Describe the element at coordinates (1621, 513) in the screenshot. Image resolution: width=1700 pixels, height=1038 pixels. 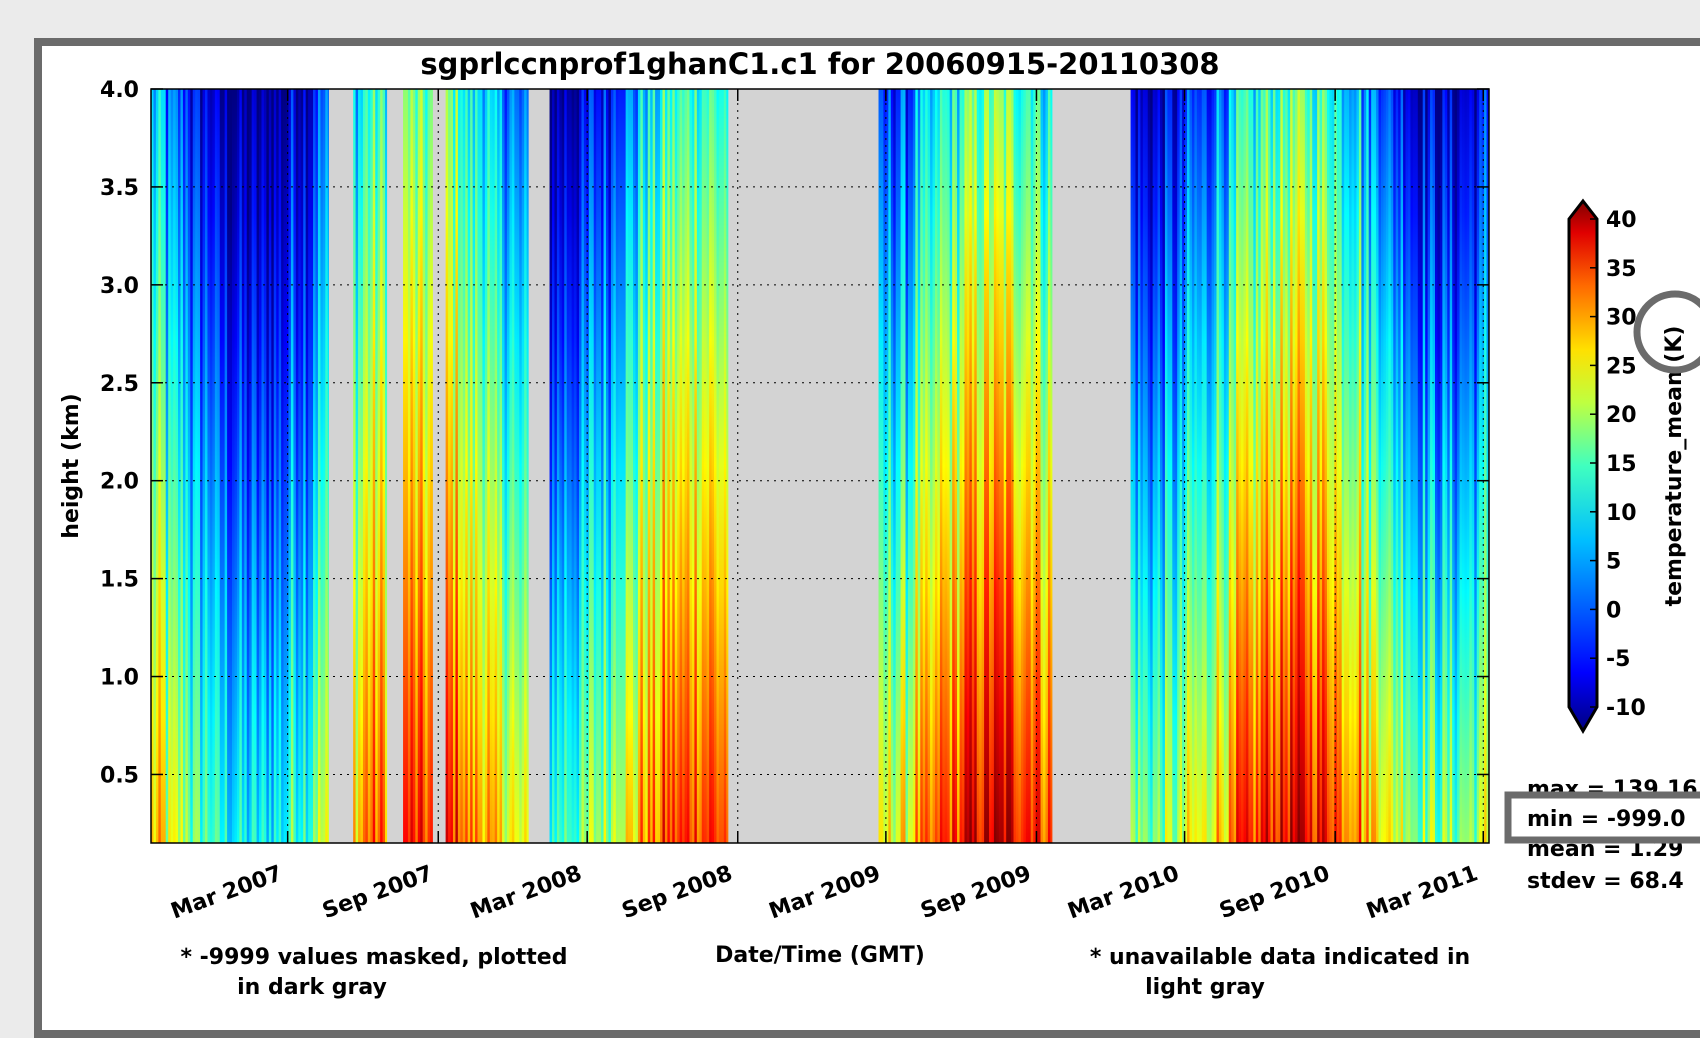
I see `colorbar-tick-label: 10` at that location.